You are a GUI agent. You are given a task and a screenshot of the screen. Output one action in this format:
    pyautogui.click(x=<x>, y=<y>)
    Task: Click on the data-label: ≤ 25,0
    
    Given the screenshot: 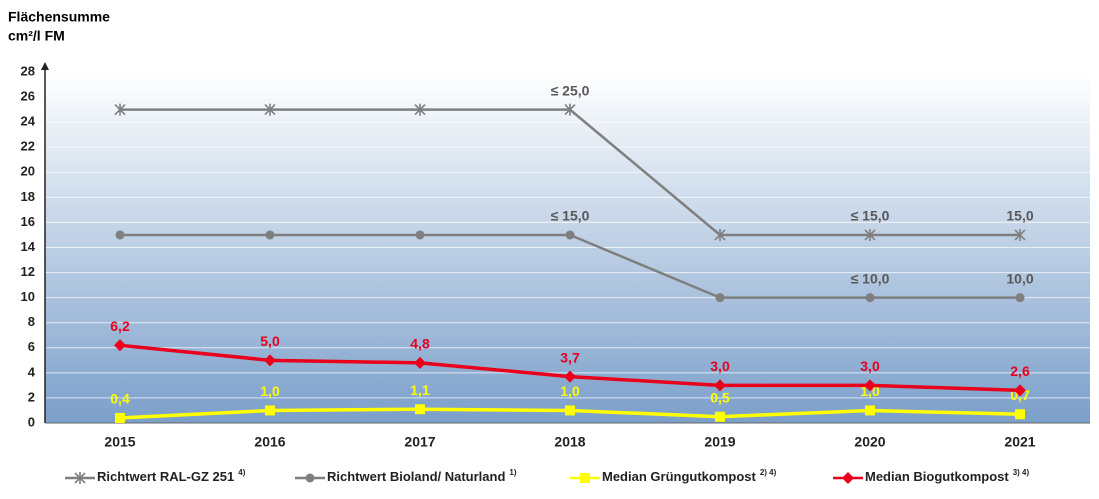 What is the action you would take?
    pyautogui.click(x=570, y=90)
    